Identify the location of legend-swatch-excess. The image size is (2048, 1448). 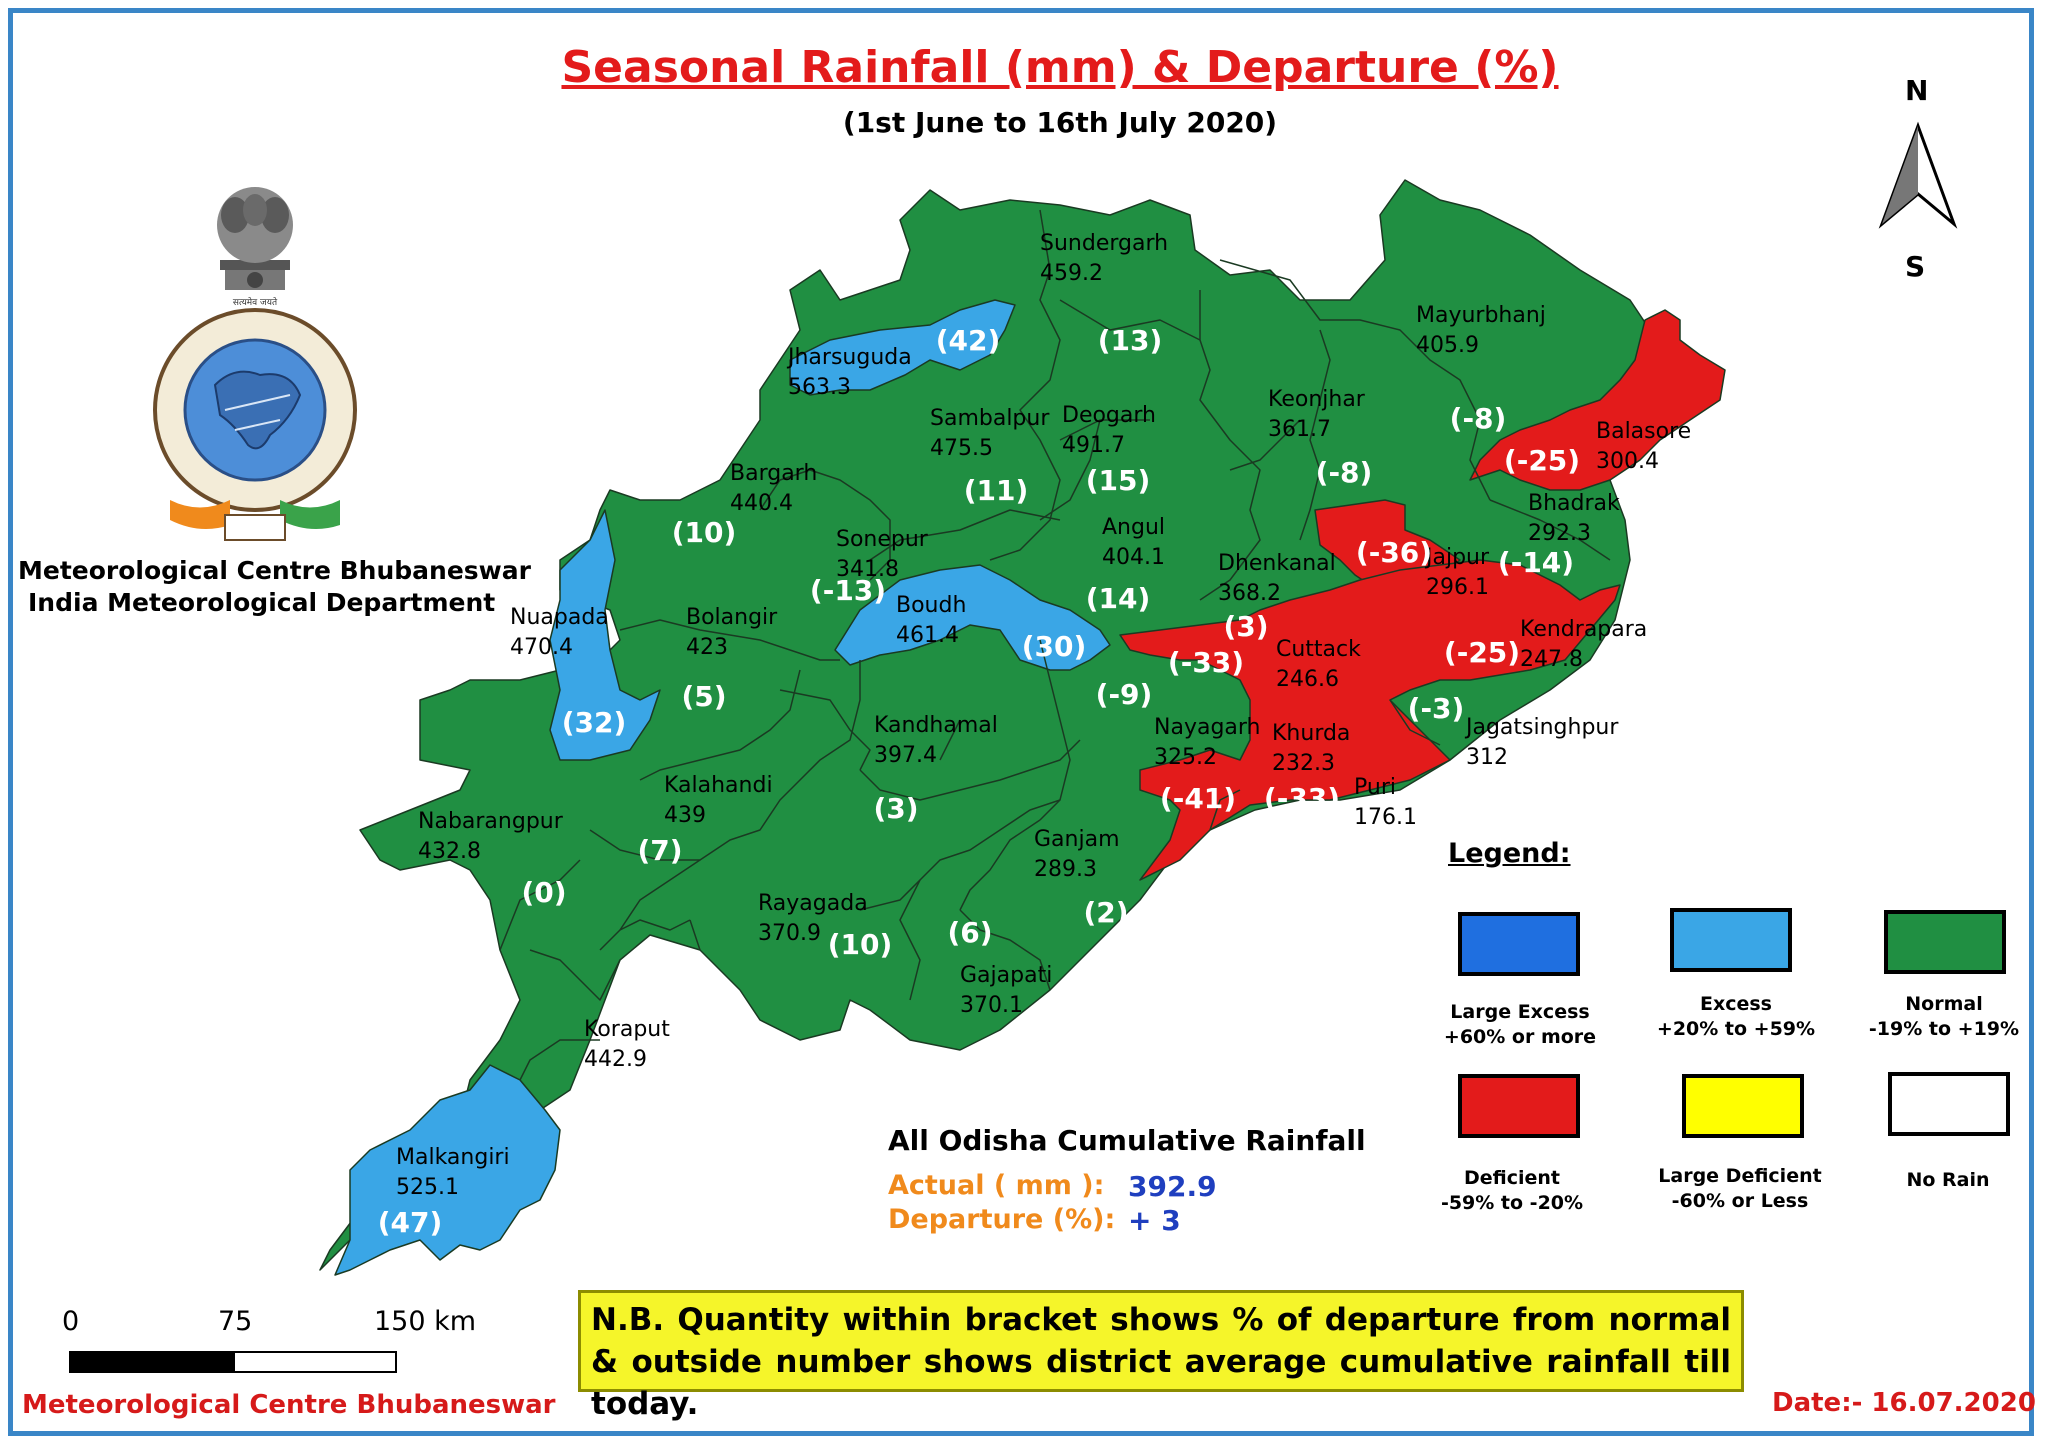
(1731, 940).